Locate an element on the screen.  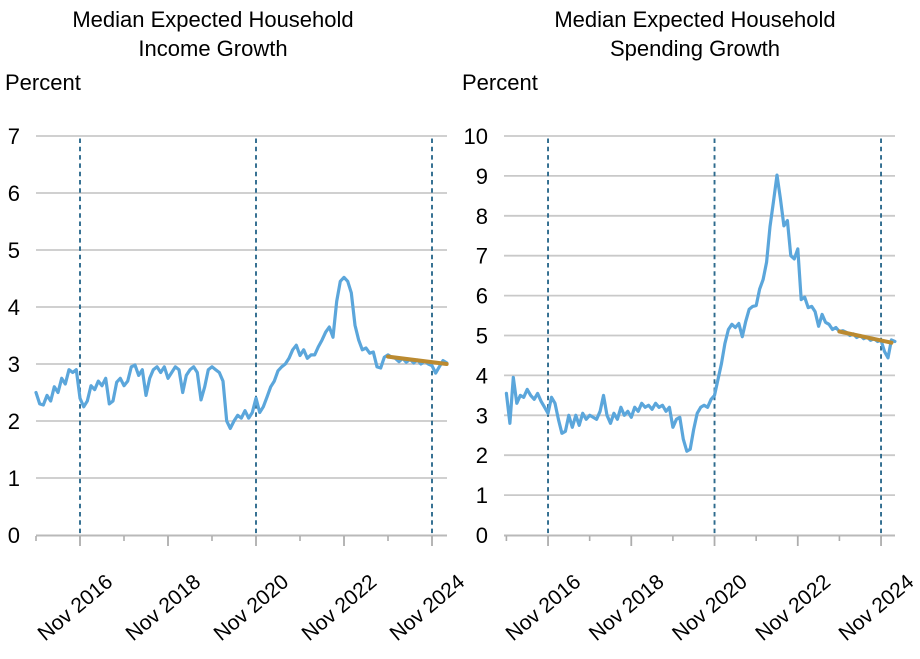
series-line is located at coordinates (241, 352).